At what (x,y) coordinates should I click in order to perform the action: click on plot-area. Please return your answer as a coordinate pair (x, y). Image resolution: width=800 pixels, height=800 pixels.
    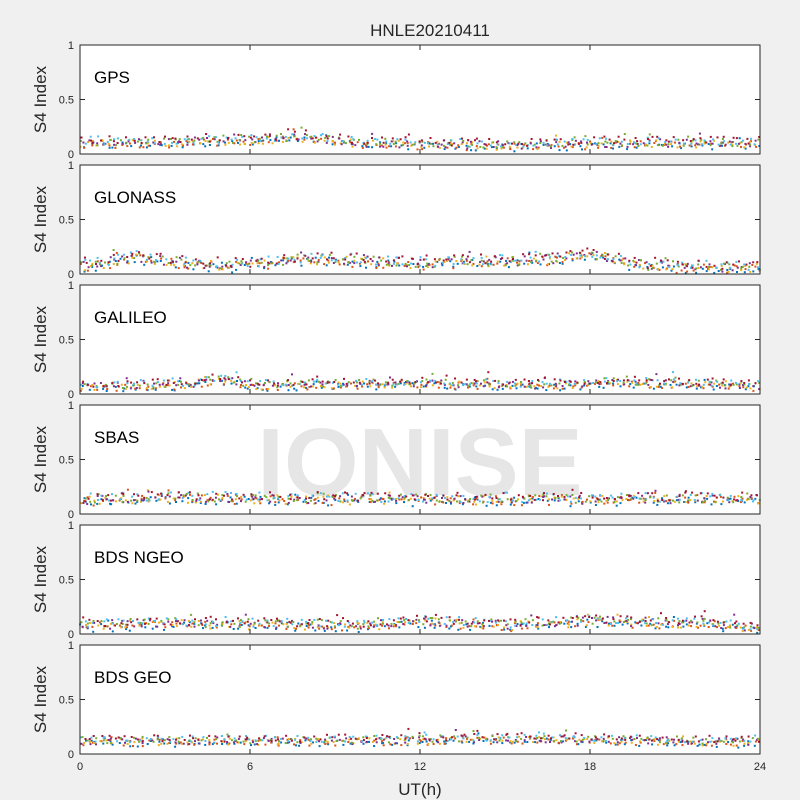
    Looking at the image, I should click on (420, 459).